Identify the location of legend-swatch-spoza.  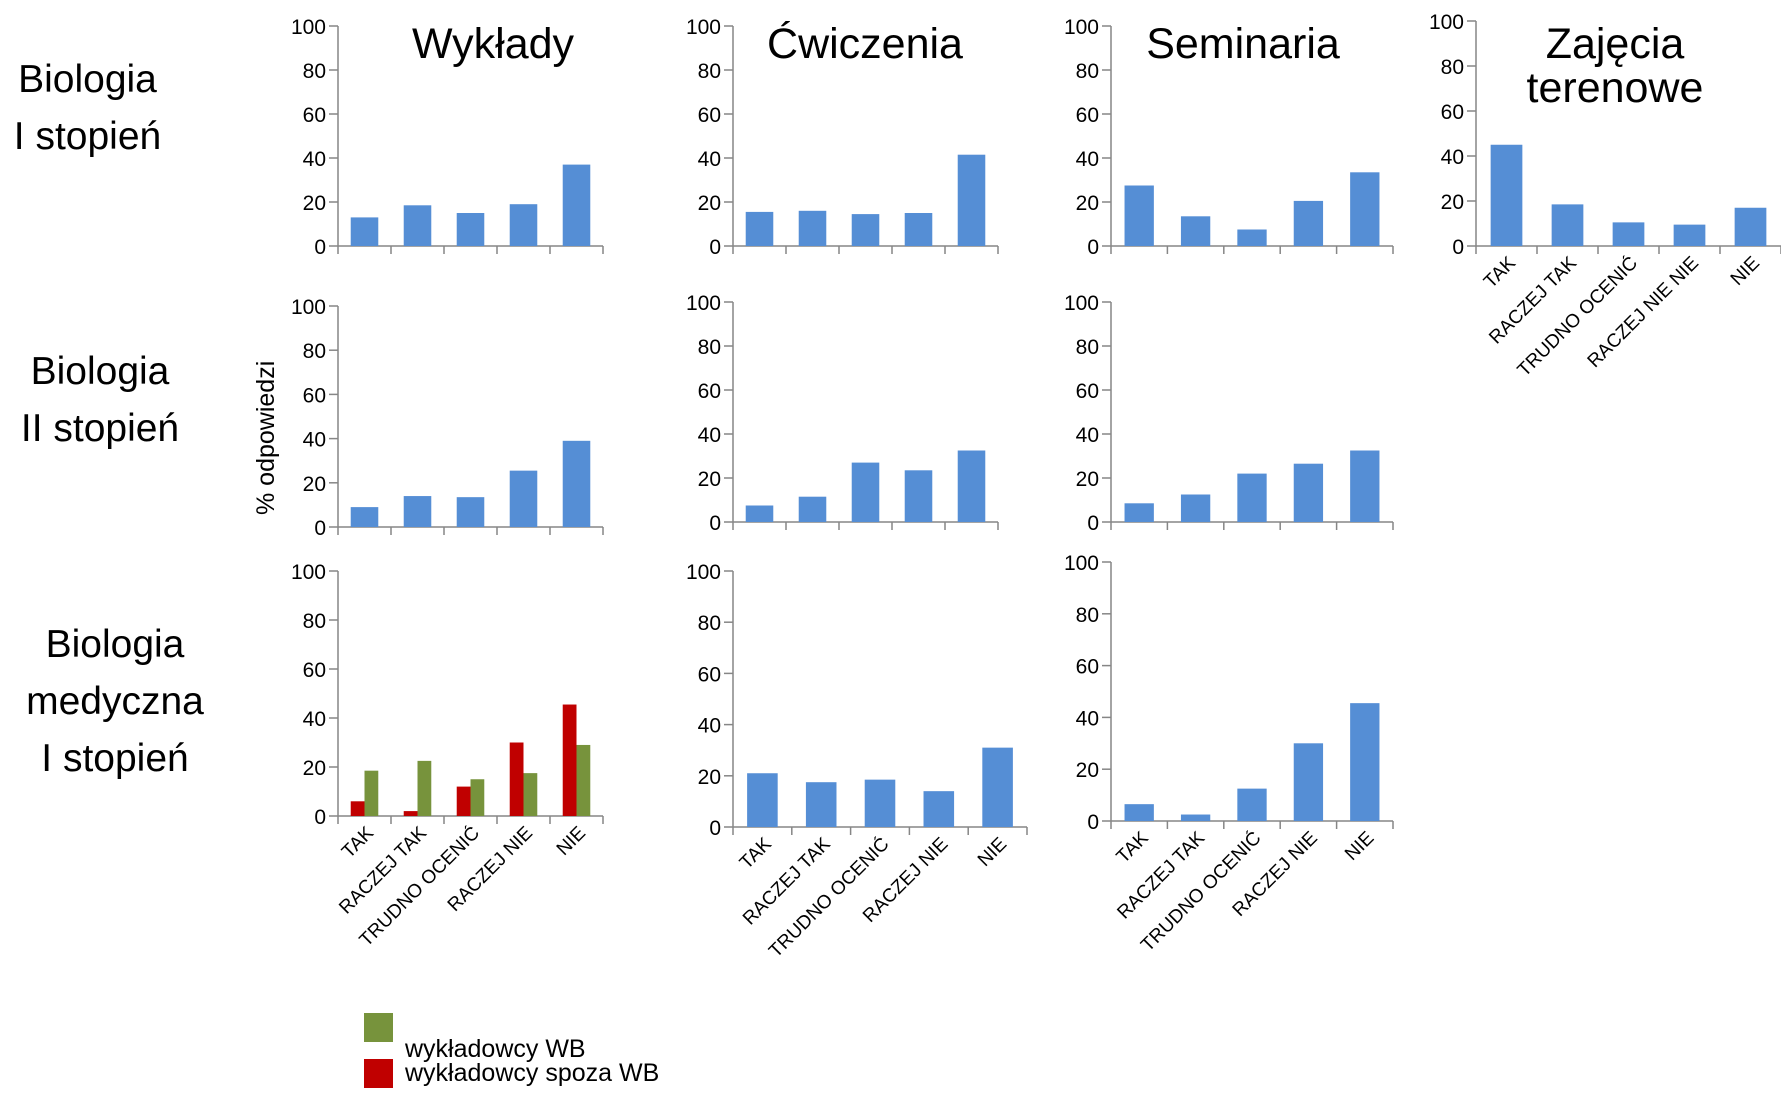
(378, 1073).